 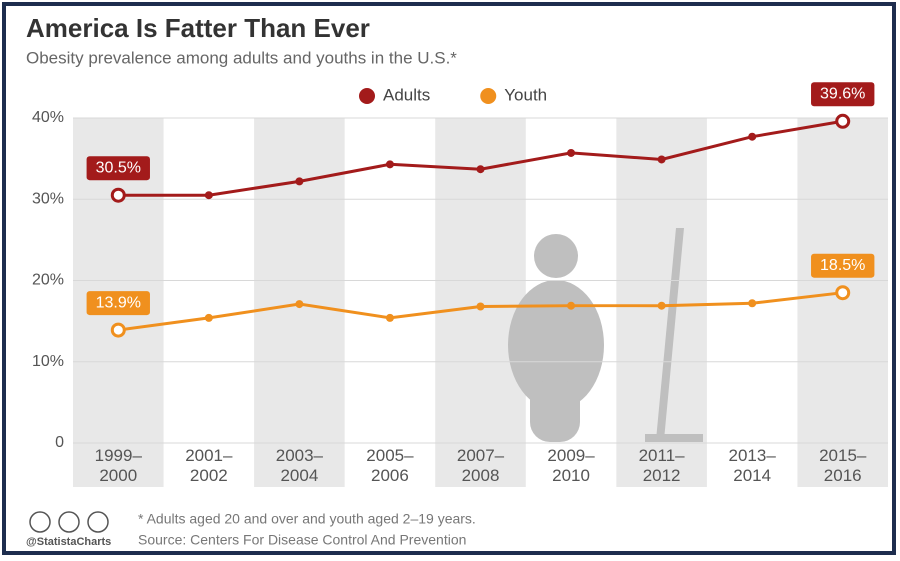 What do you see at coordinates (842, 302) in the screenshot?
I see `band` at bounding box center [842, 302].